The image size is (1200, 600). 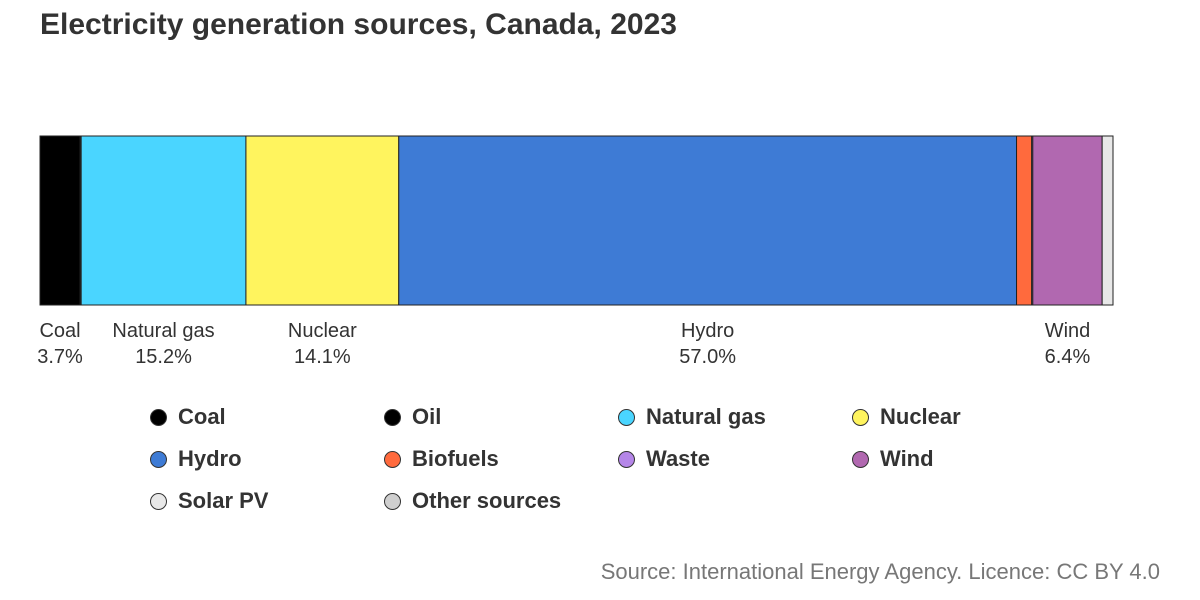 I want to click on legend-item-other-sources: Other sources, so click(x=472, y=501).